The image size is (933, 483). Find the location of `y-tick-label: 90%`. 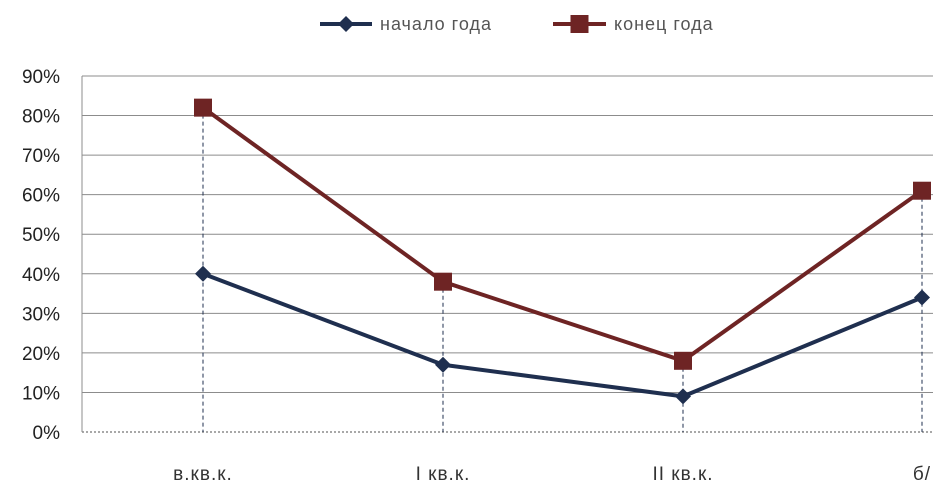

y-tick-label: 90% is located at coordinates (41, 77).